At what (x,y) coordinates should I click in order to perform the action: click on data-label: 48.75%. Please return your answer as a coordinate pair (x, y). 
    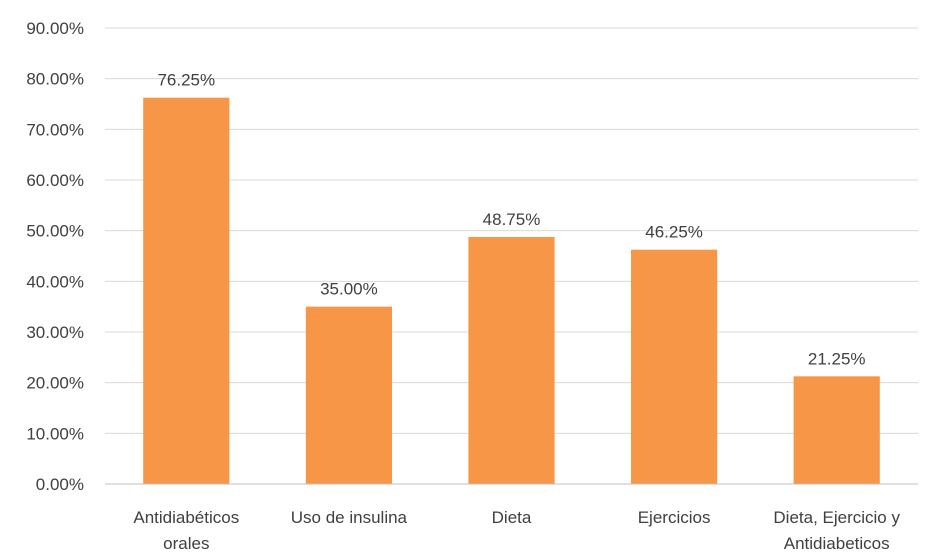
    Looking at the image, I should click on (512, 219).